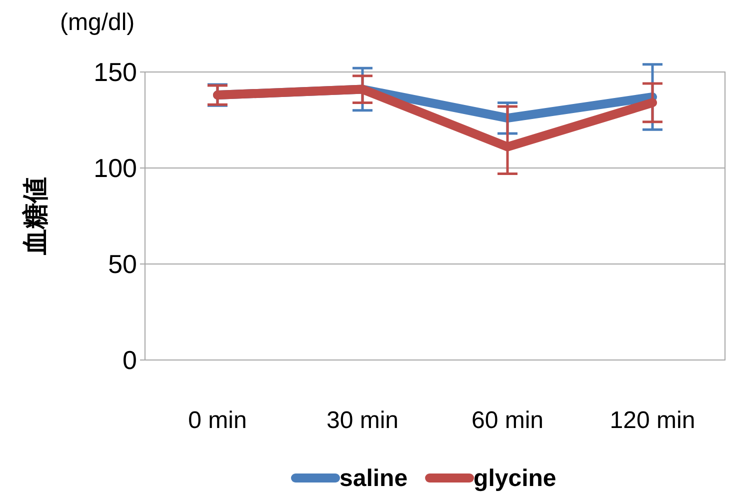 Image resolution: width=730 pixels, height=502 pixels. What do you see at coordinates (515, 478) in the screenshot?
I see `legend-label: glycine` at bounding box center [515, 478].